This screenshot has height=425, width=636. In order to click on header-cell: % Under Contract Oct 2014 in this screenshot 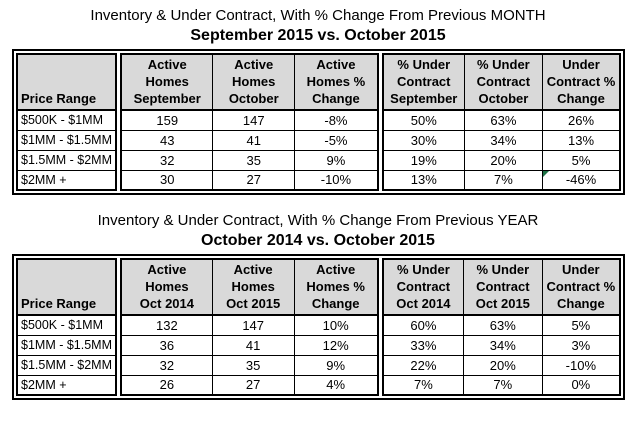, I will do `click(423, 287)`.